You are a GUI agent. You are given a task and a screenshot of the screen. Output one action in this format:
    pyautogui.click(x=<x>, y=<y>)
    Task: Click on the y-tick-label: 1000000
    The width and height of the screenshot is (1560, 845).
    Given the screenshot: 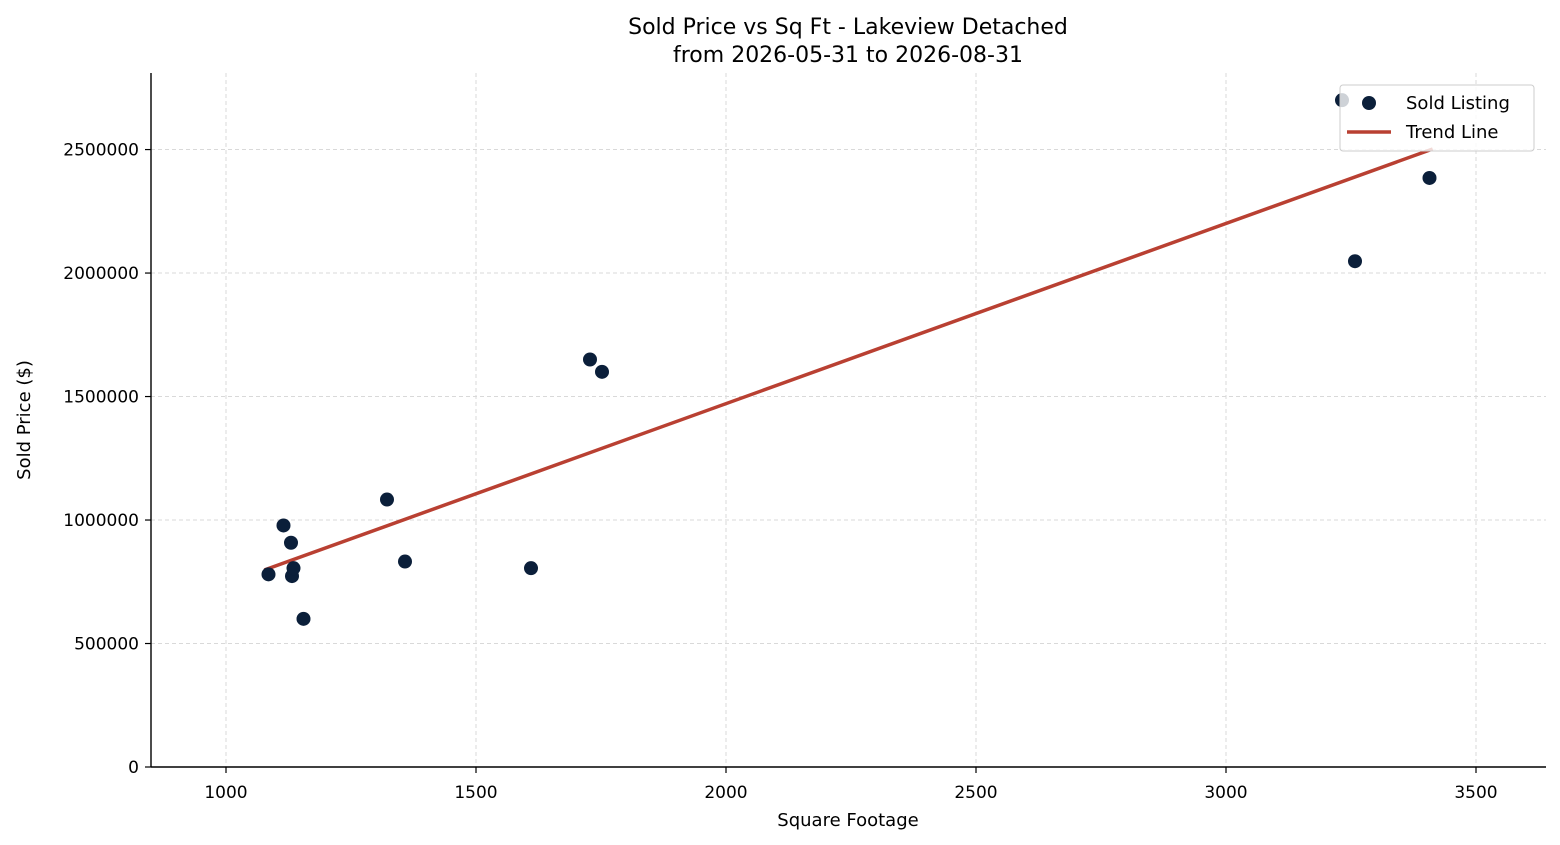 What is the action you would take?
    pyautogui.click(x=101, y=521)
    